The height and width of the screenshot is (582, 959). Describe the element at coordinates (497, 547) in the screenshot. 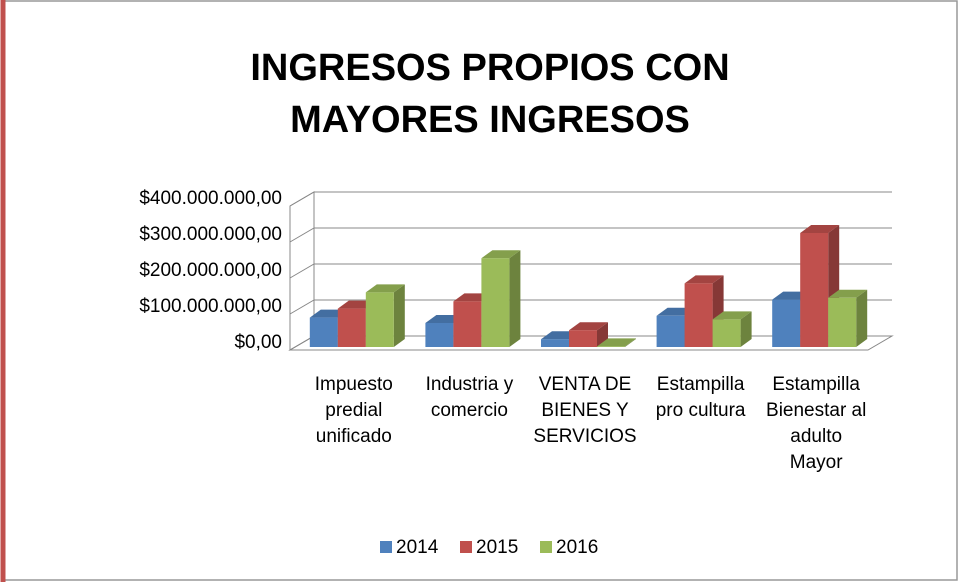

I see `legend-label: 2015` at that location.